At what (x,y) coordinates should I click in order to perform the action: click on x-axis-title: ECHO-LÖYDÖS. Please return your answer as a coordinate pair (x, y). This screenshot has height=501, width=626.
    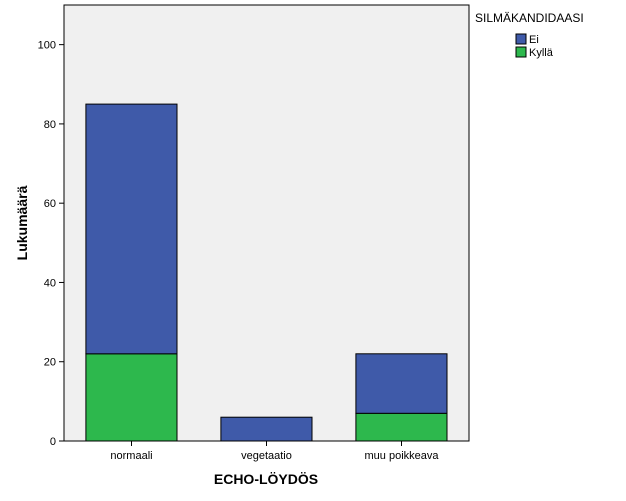
    Looking at the image, I should click on (266, 479).